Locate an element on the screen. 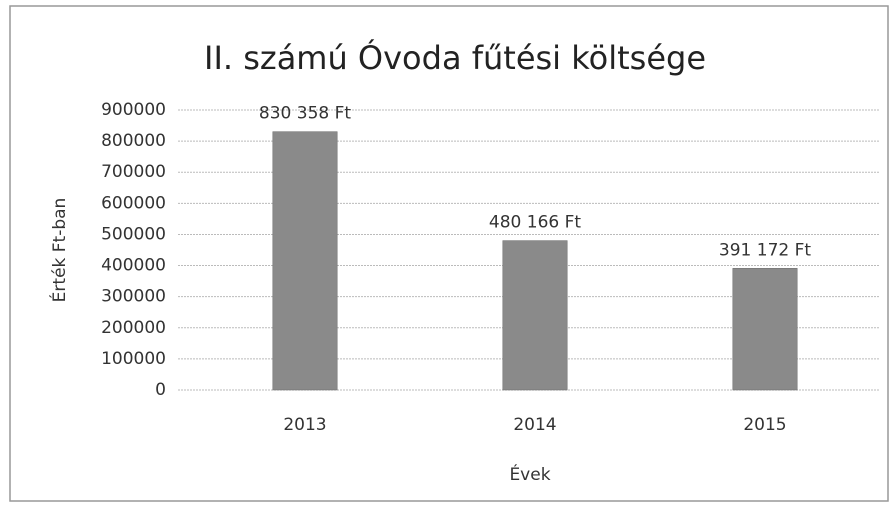 This screenshot has width=892, height=505. data-label: 480 166 Ft is located at coordinates (535, 223).